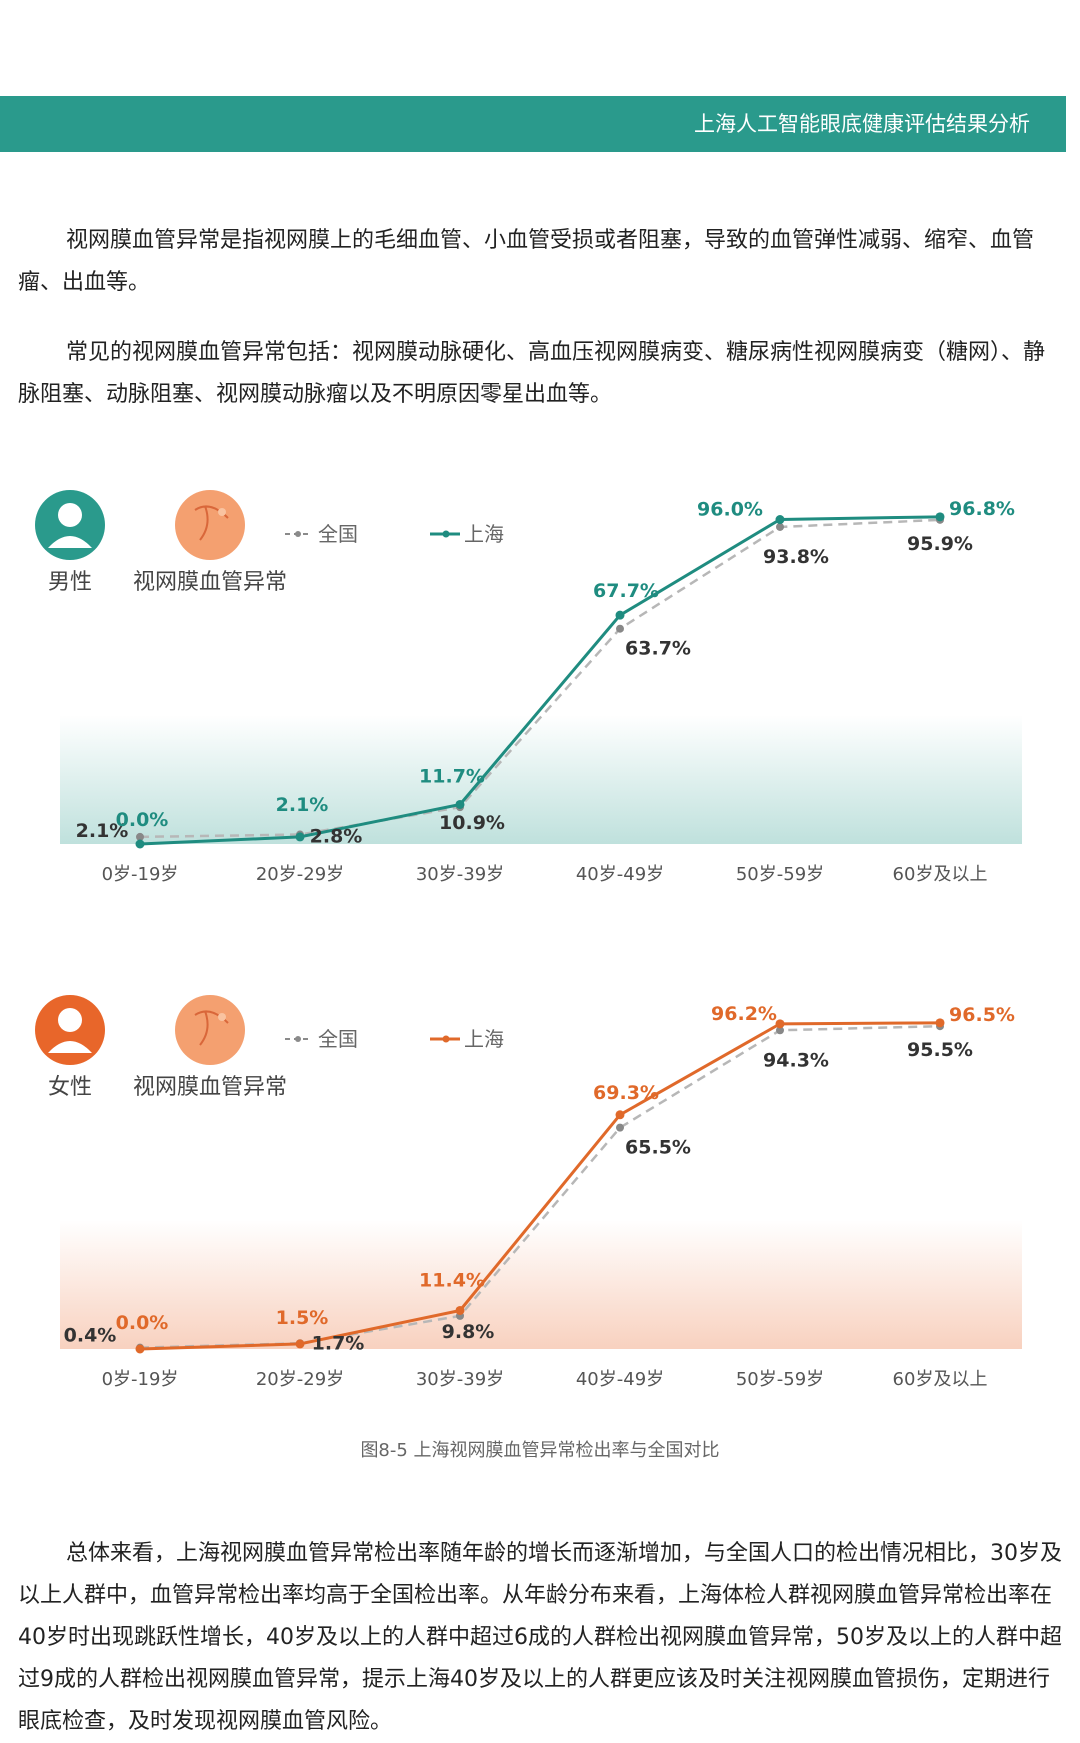 The height and width of the screenshot is (1743, 1080). What do you see at coordinates (626, 591) in the screenshot?
I see `shanghai-data-label: 67.7%` at bounding box center [626, 591].